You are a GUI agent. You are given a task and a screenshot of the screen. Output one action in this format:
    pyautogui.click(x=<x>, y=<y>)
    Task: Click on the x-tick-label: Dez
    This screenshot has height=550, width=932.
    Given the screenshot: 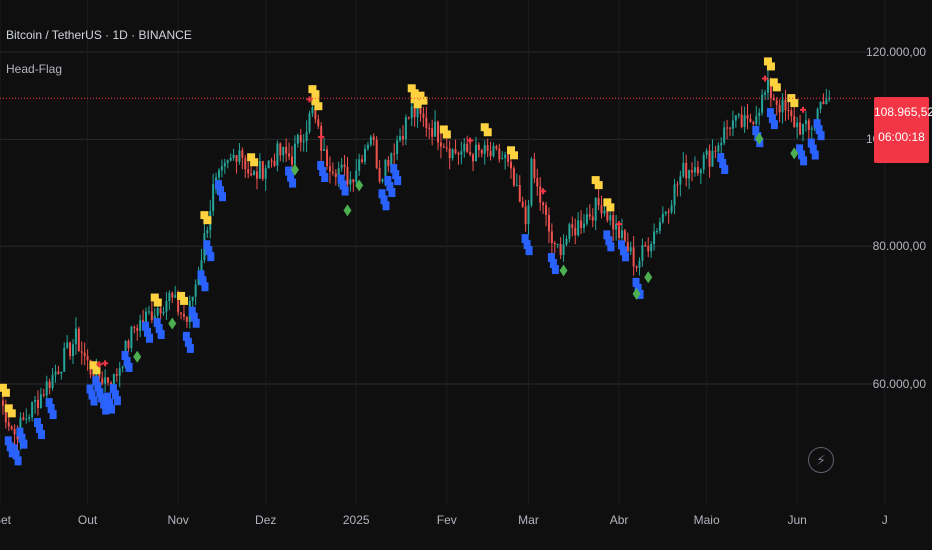 What is the action you would take?
    pyautogui.click(x=266, y=520)
    